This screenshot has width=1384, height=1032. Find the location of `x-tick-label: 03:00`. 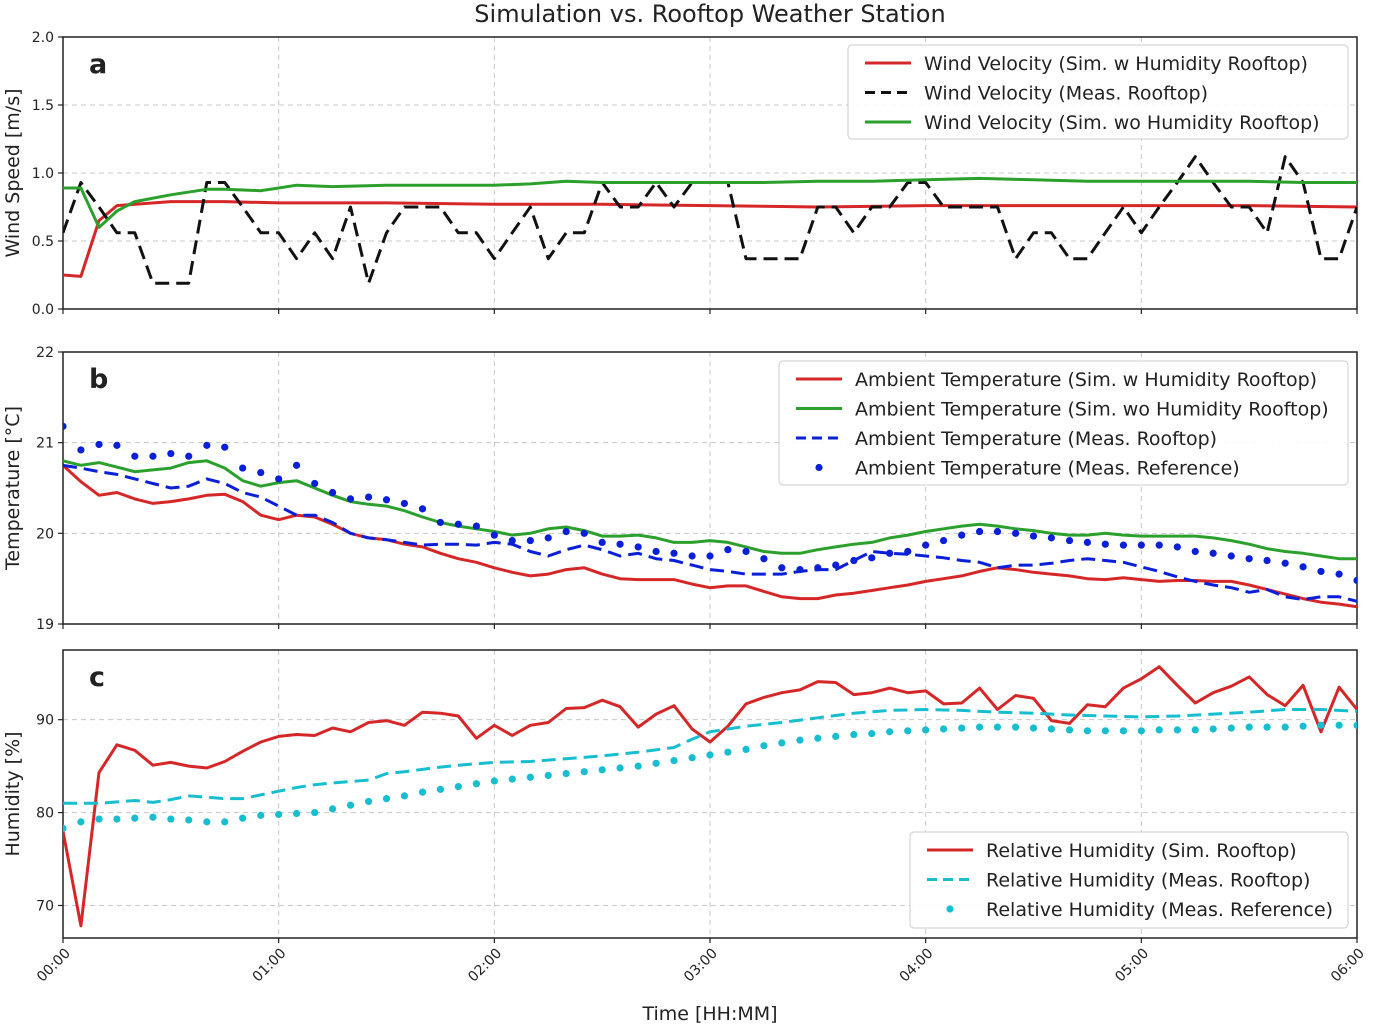

x-tick-label: 03:00 is located at coordinates (701, 966).